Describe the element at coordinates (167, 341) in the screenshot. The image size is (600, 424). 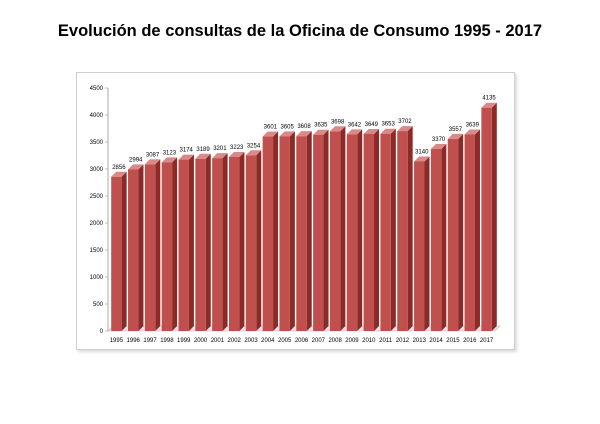
I see `x-tick-label: 1998` at that location.